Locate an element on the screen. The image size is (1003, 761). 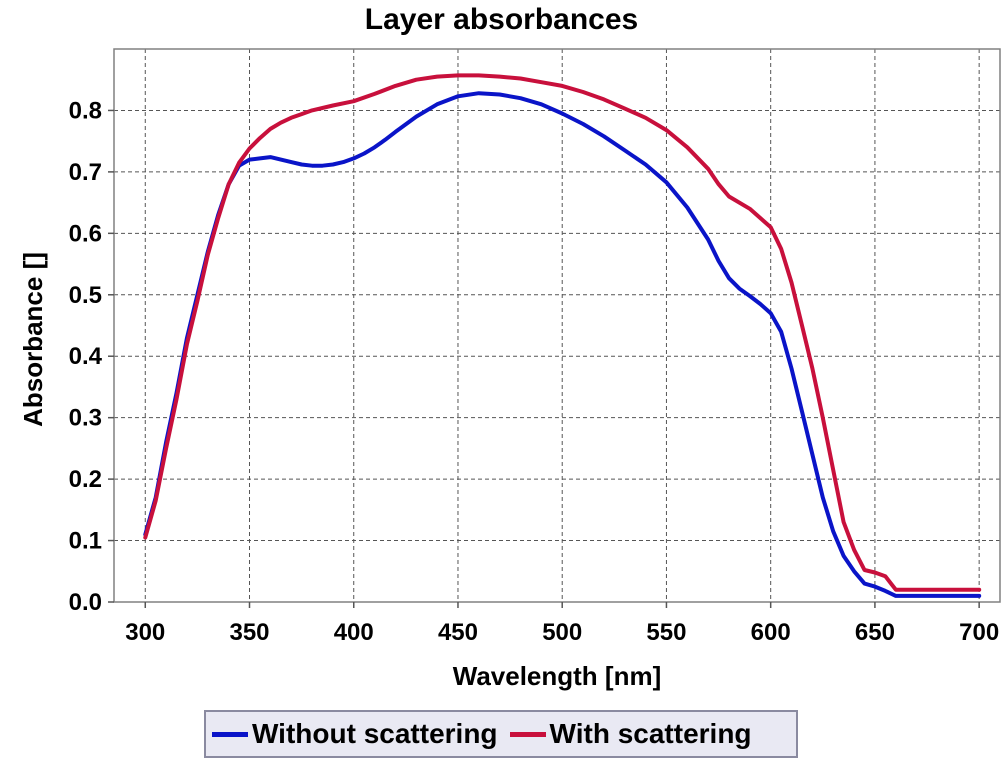
x-tick-label: 700 is located at coordinates (979, 632).